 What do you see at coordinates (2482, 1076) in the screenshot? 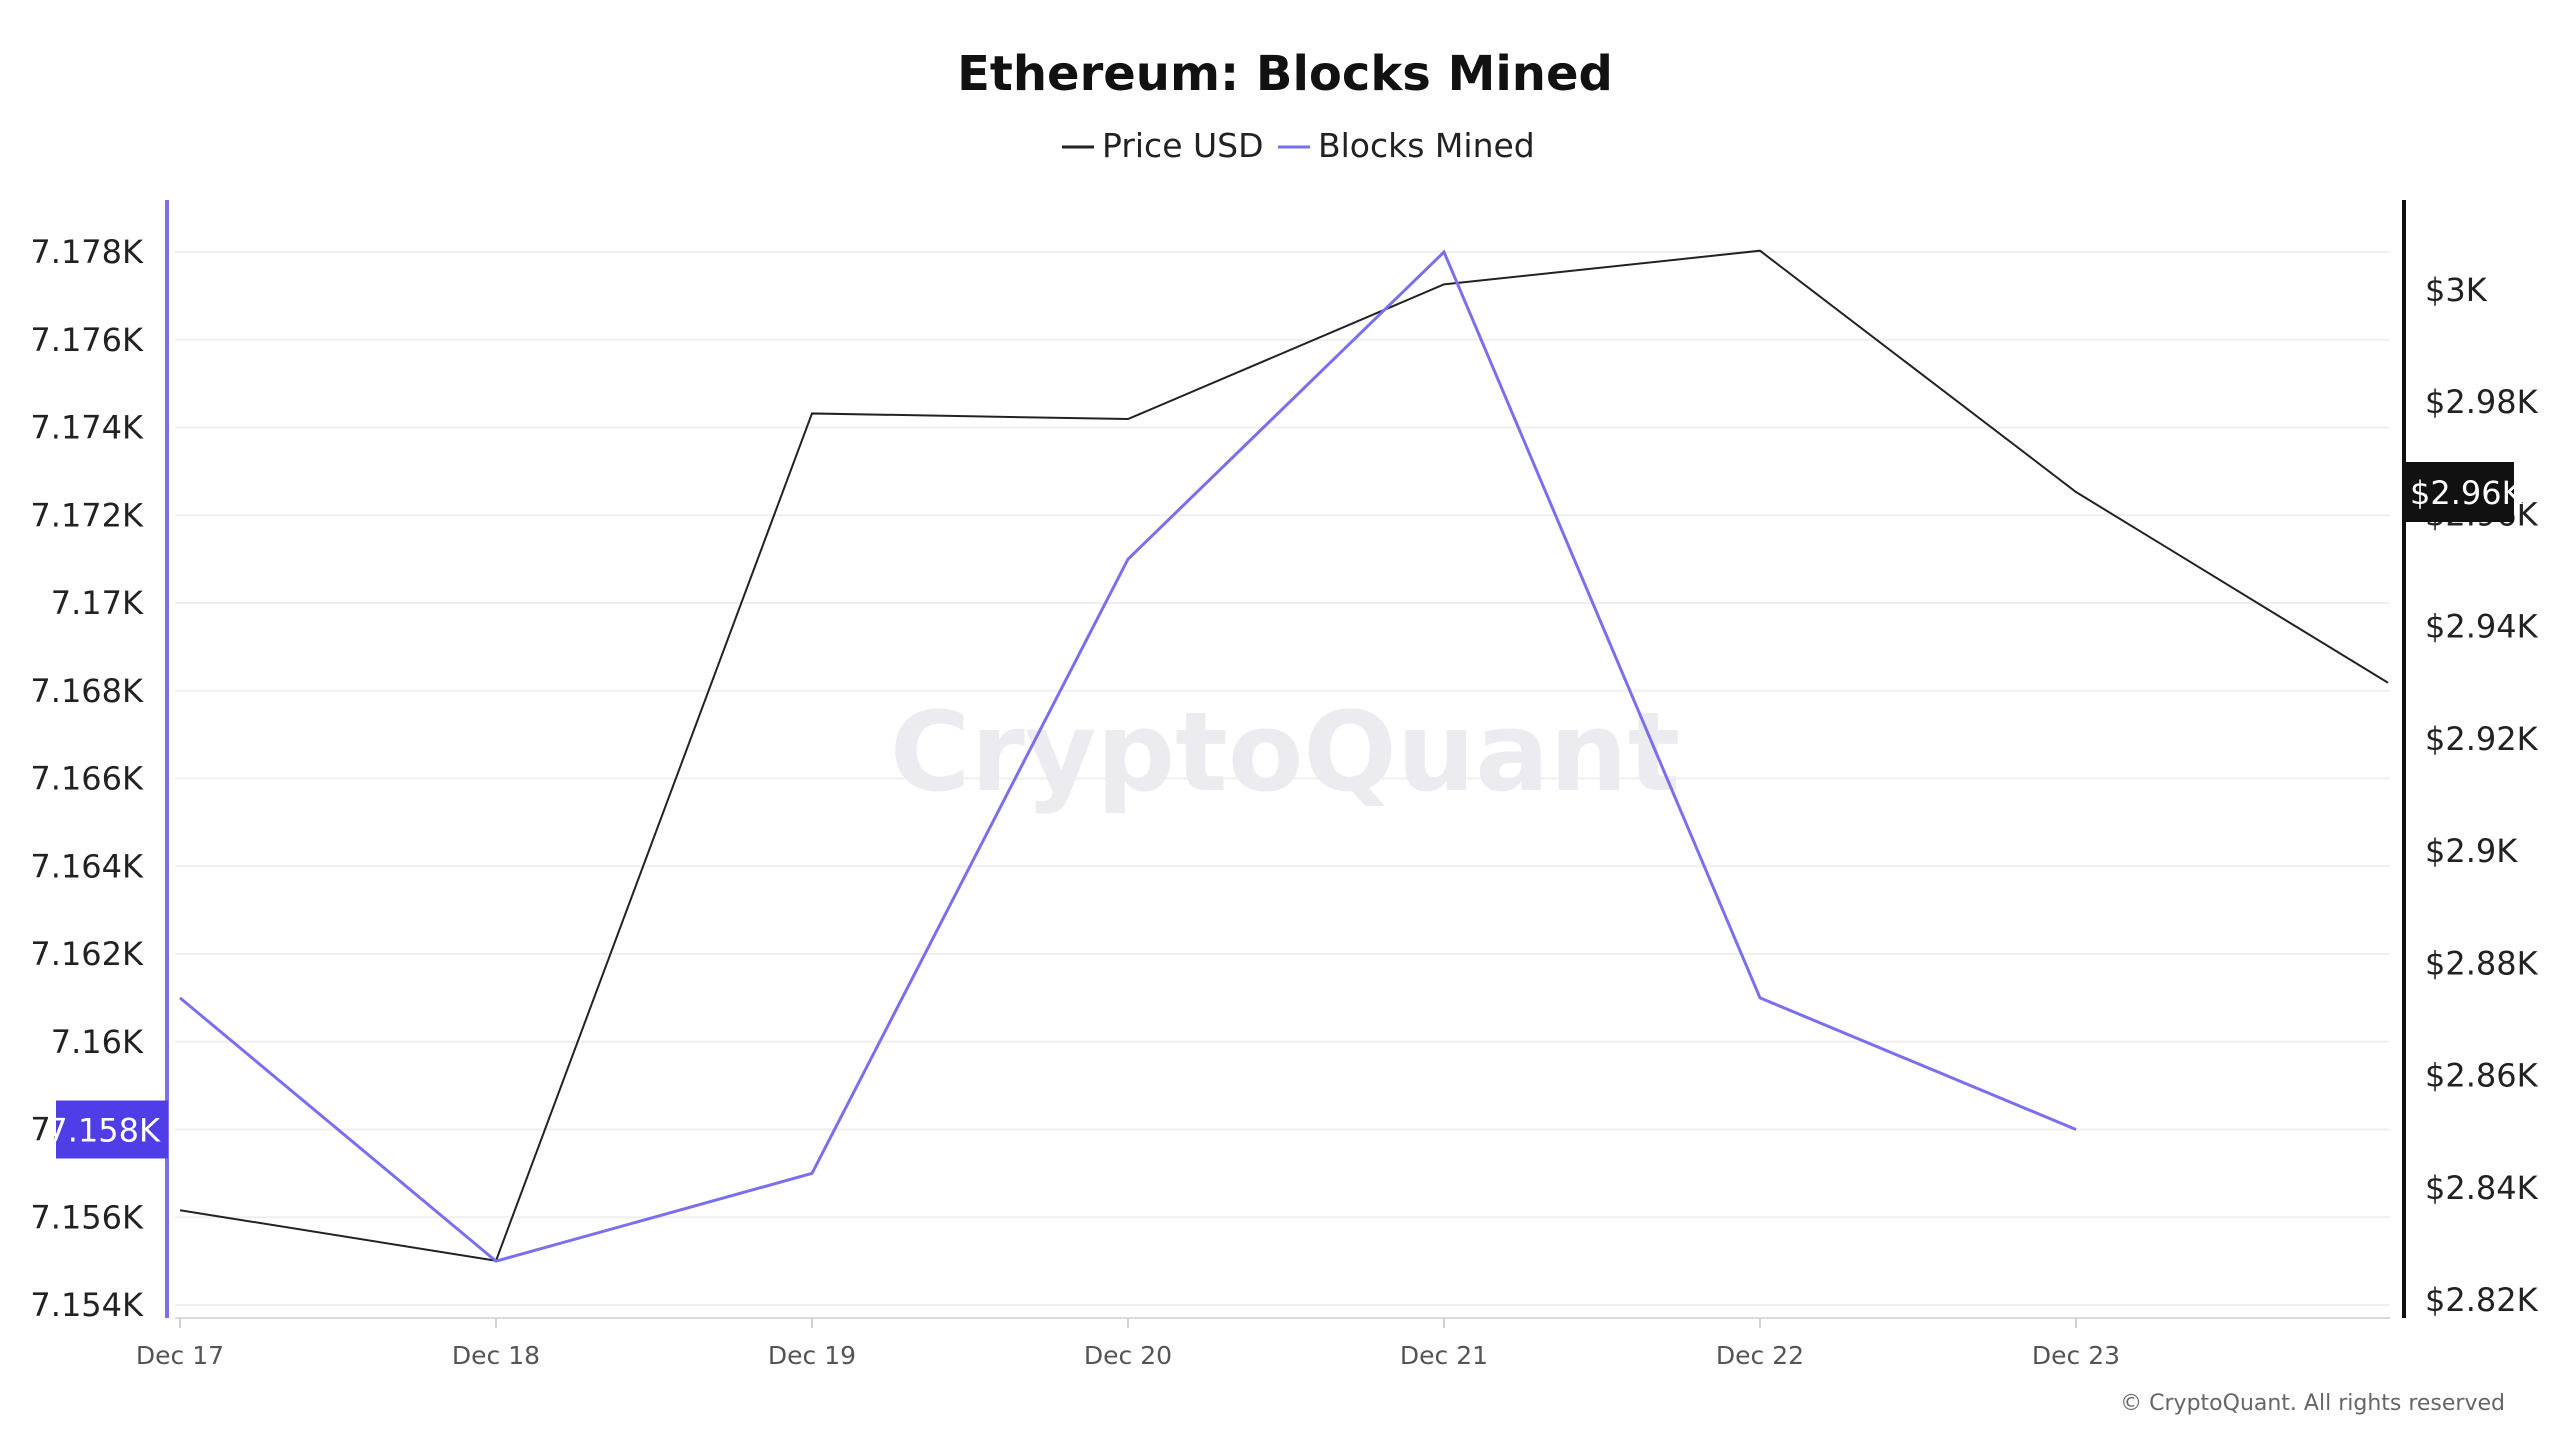
I see `right-tick-label: $2.86K` at bounding box center [2482, 1076].